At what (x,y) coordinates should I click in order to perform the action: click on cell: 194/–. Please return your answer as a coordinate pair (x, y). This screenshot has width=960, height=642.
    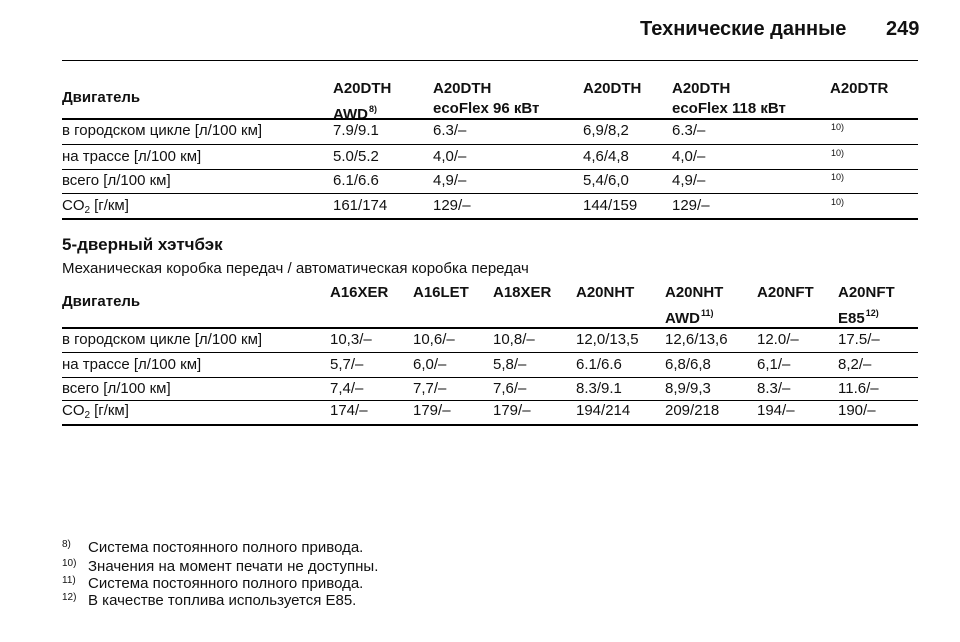
    Looking at the image, I should click on (776, 411).